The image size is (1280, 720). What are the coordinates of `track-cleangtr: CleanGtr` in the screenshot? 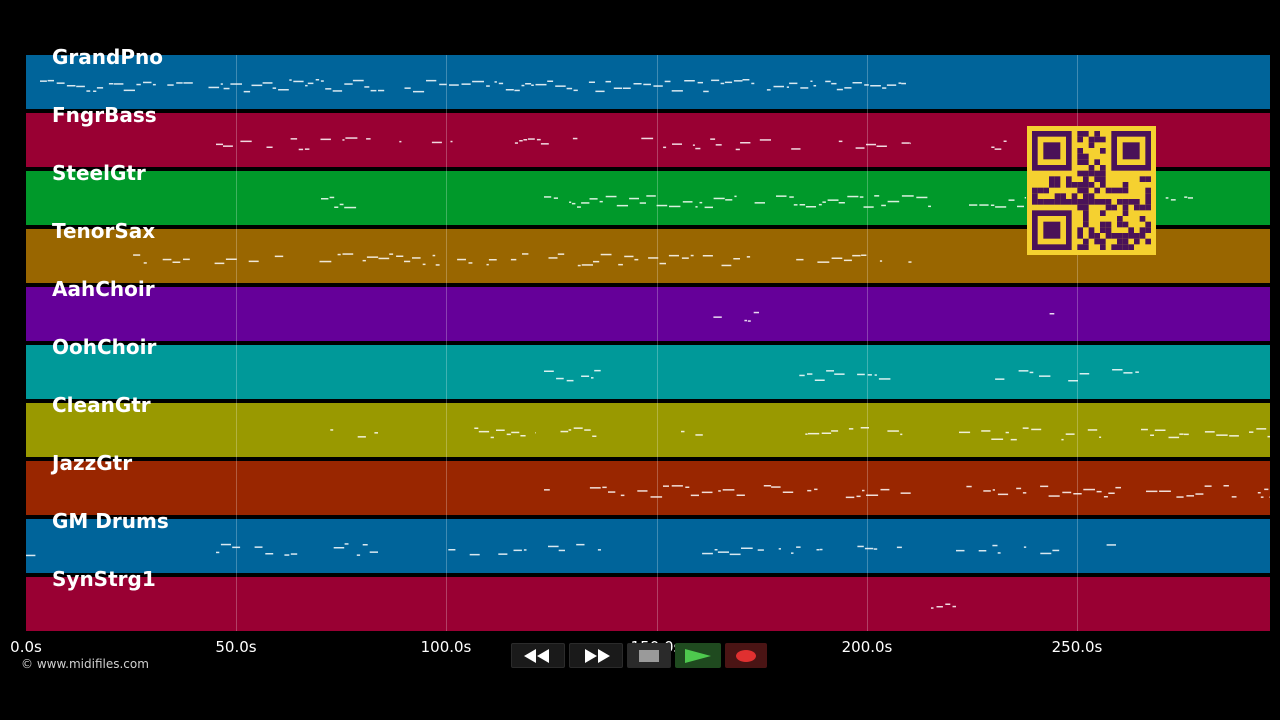 It's located at (648, 426).